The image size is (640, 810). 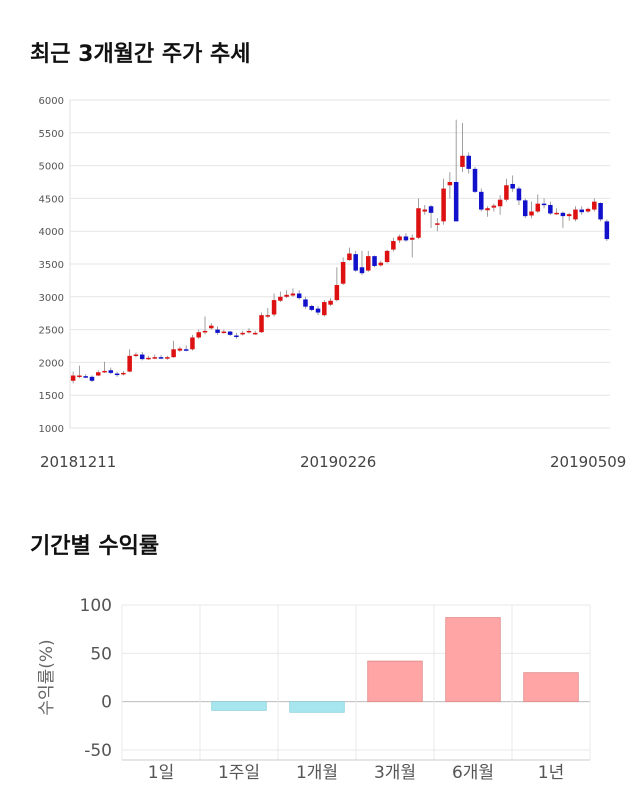 I want to click on price-trend-title: 최근 3개월간 주가 추세, so click(x=140, y=54).